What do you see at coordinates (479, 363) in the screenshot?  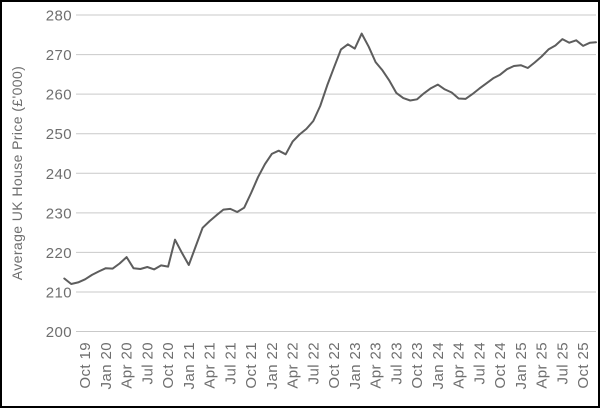 I see `x-tick-label: Jul 24` at bounding box center [479, 363].